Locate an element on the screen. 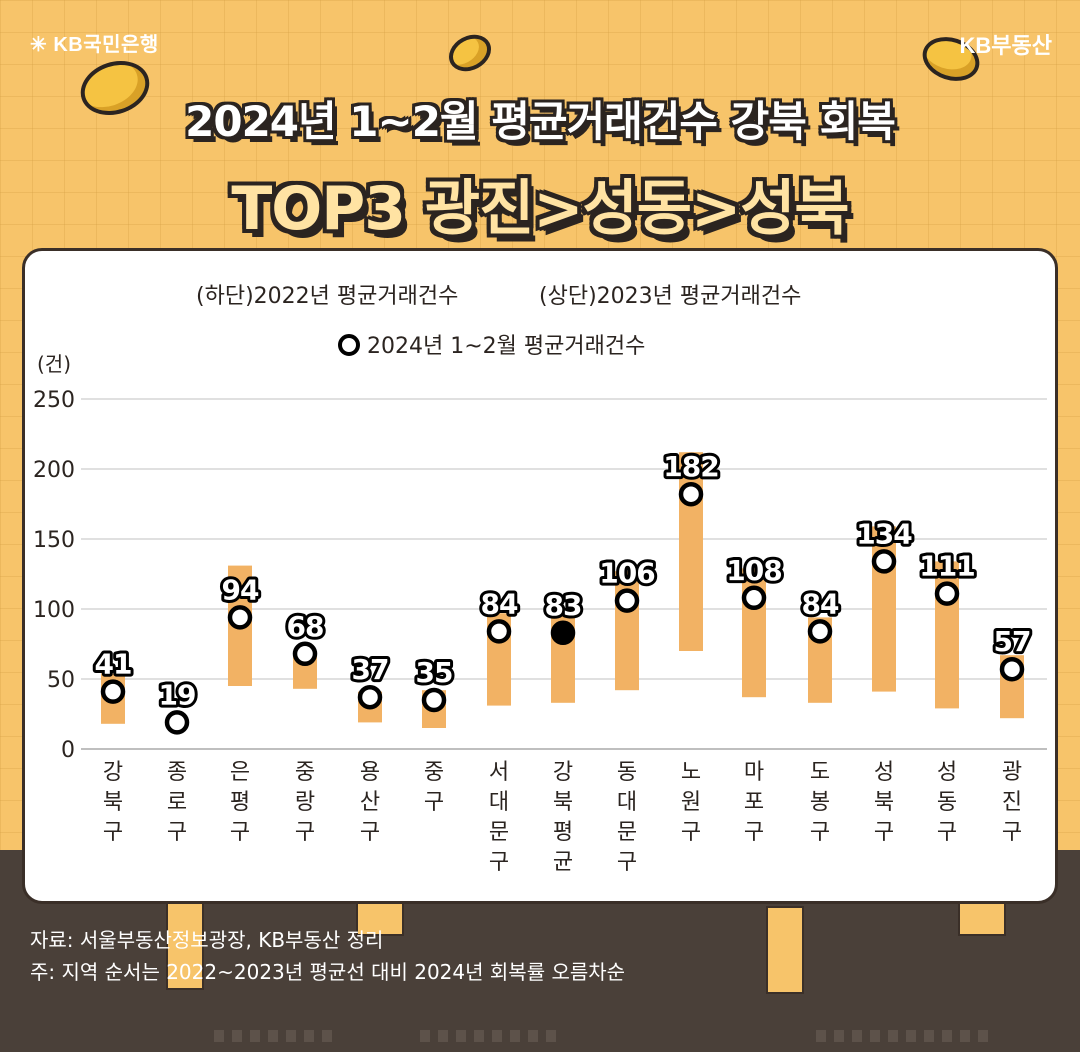 The width and height of the screenshot is (1080, 1052). y-tick-label: 250 is located at coordinates (54, 400).